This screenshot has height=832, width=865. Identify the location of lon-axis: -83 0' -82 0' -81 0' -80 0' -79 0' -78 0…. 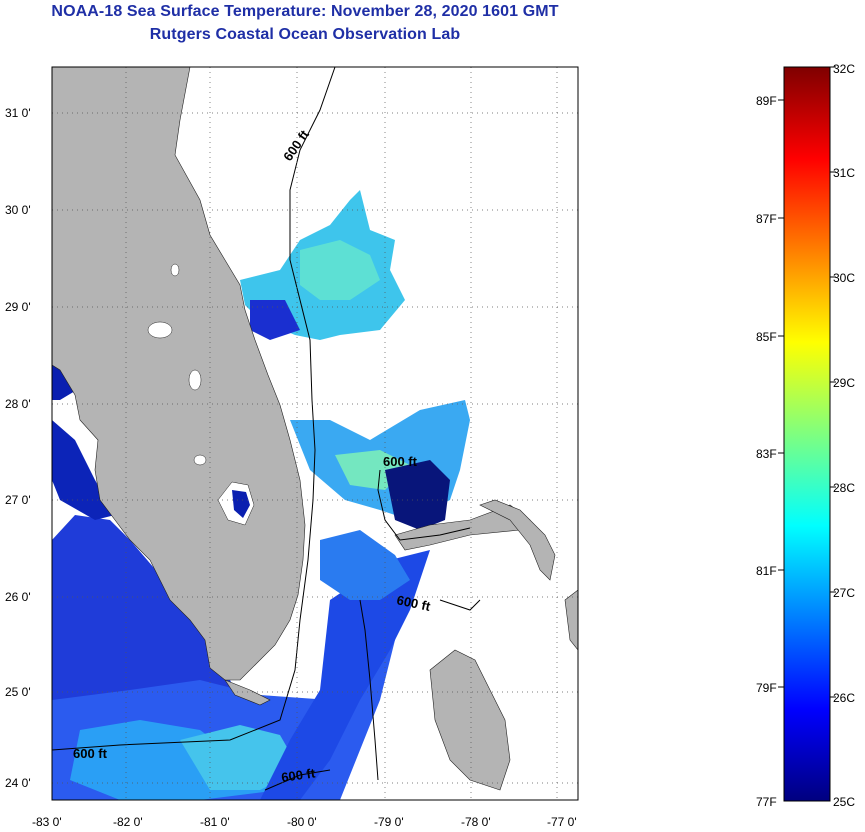
(304, 822).